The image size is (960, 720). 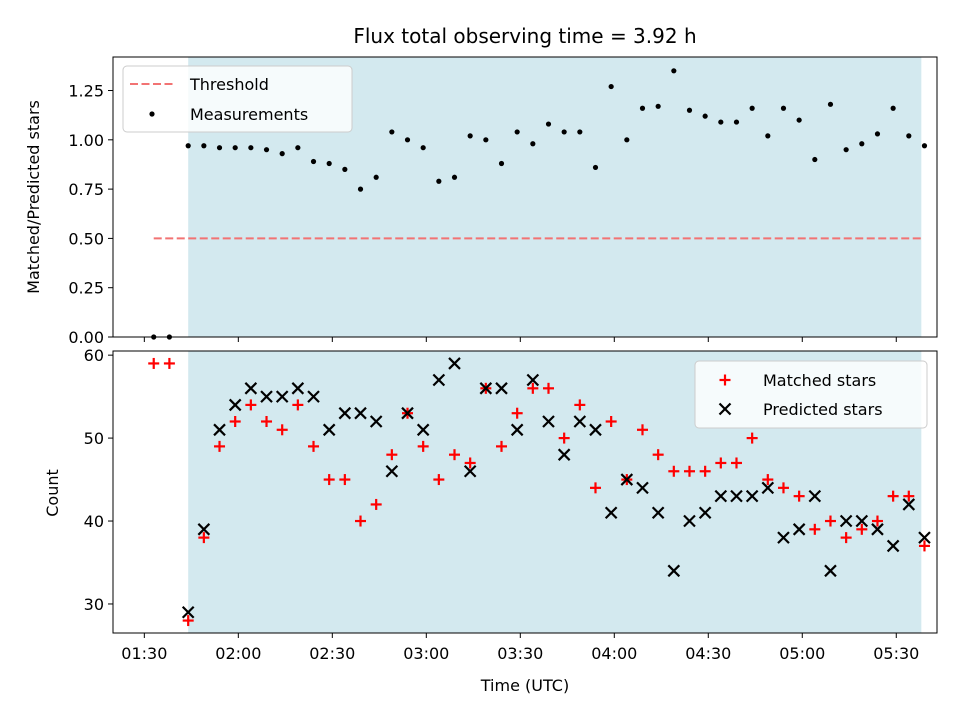 What do you see at coordinates (802, 653) in the screenshot?
I see `x-tick-label: 05:00` at bounding box center [802, 653].